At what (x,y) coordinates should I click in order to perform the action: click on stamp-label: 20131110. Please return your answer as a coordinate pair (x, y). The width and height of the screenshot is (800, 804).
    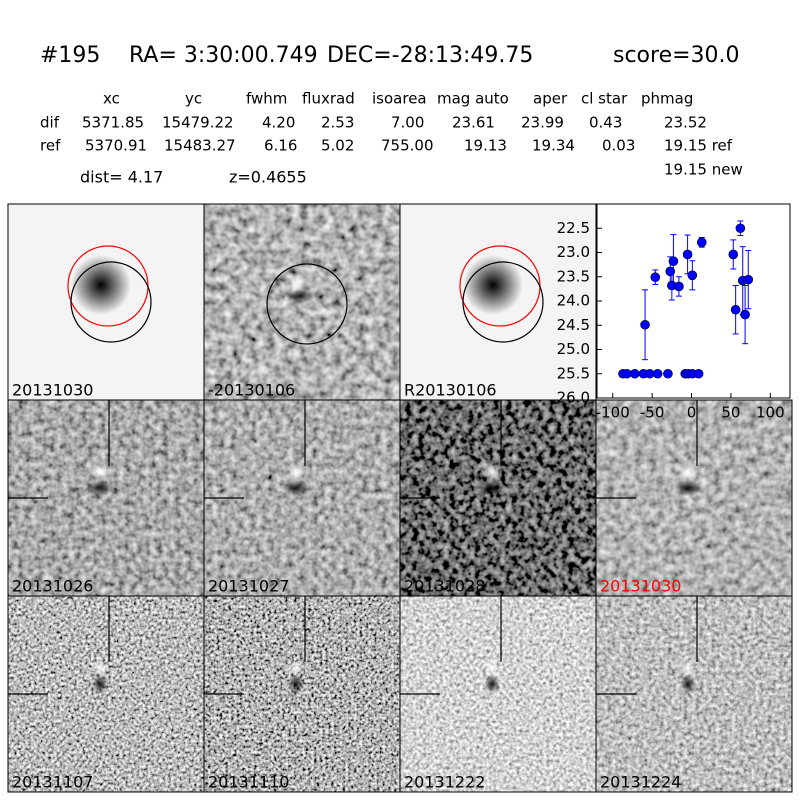
    Looking at the image, I should click on (248, 782).